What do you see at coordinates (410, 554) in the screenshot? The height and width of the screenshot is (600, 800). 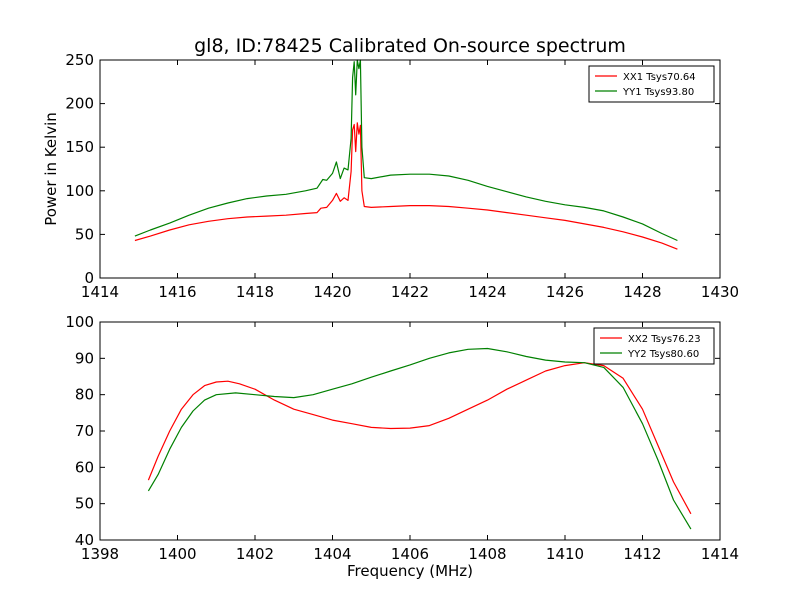 I see `chart2-x-tick-label: 1406` at bounding box center [410, 554].